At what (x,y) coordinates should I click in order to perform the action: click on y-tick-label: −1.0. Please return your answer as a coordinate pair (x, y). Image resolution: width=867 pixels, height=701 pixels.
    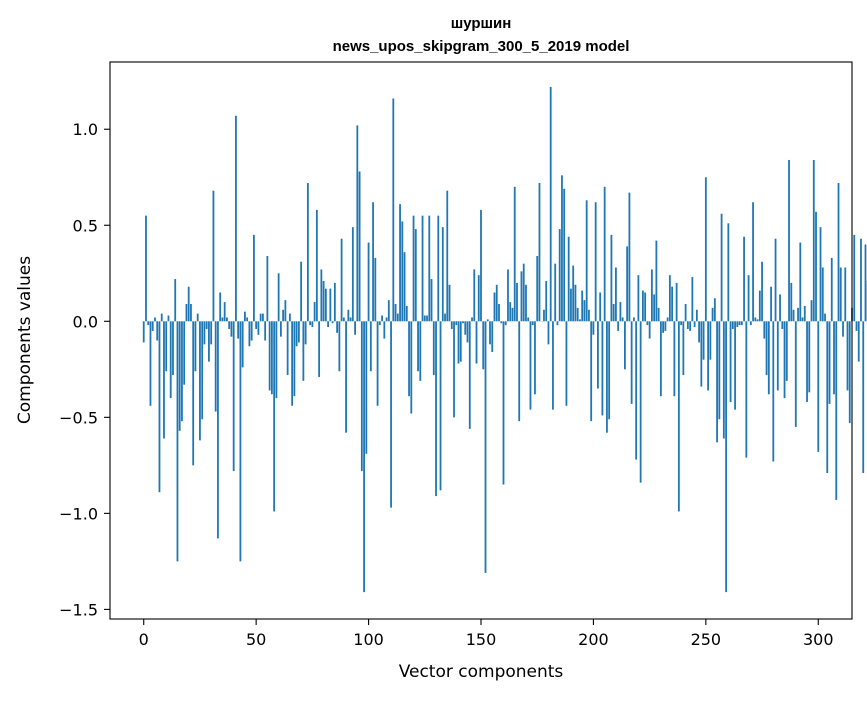
    Looking at the image, I should click on (78, 513).